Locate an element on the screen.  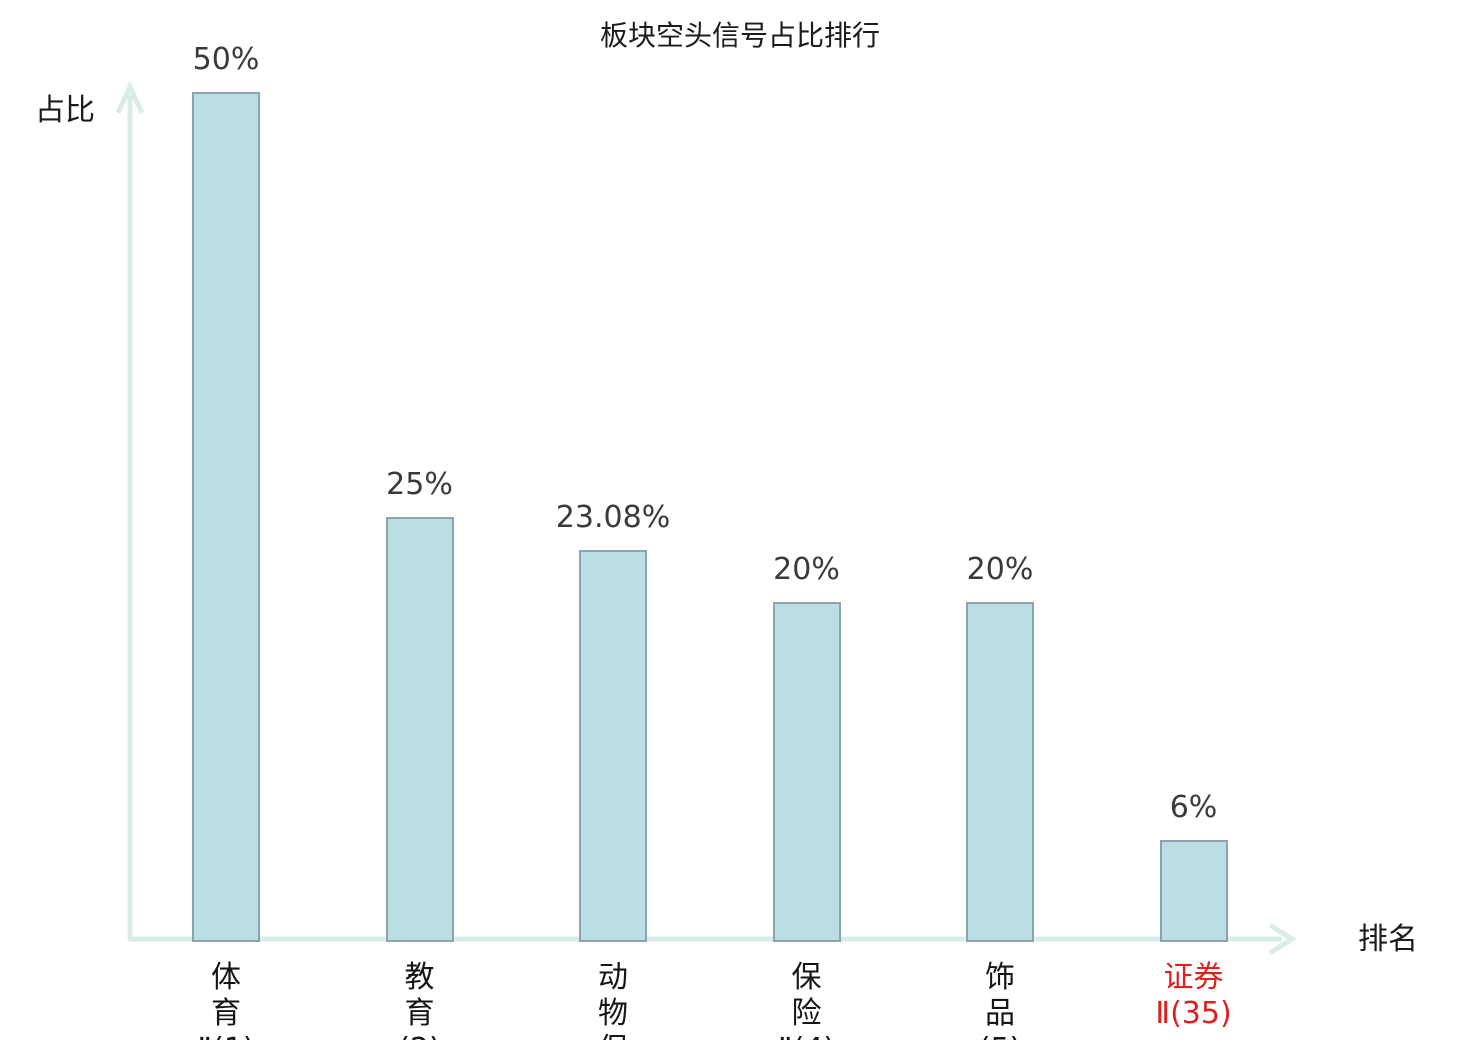
bar-value-label: 25% is located at coordinates (419, 484).